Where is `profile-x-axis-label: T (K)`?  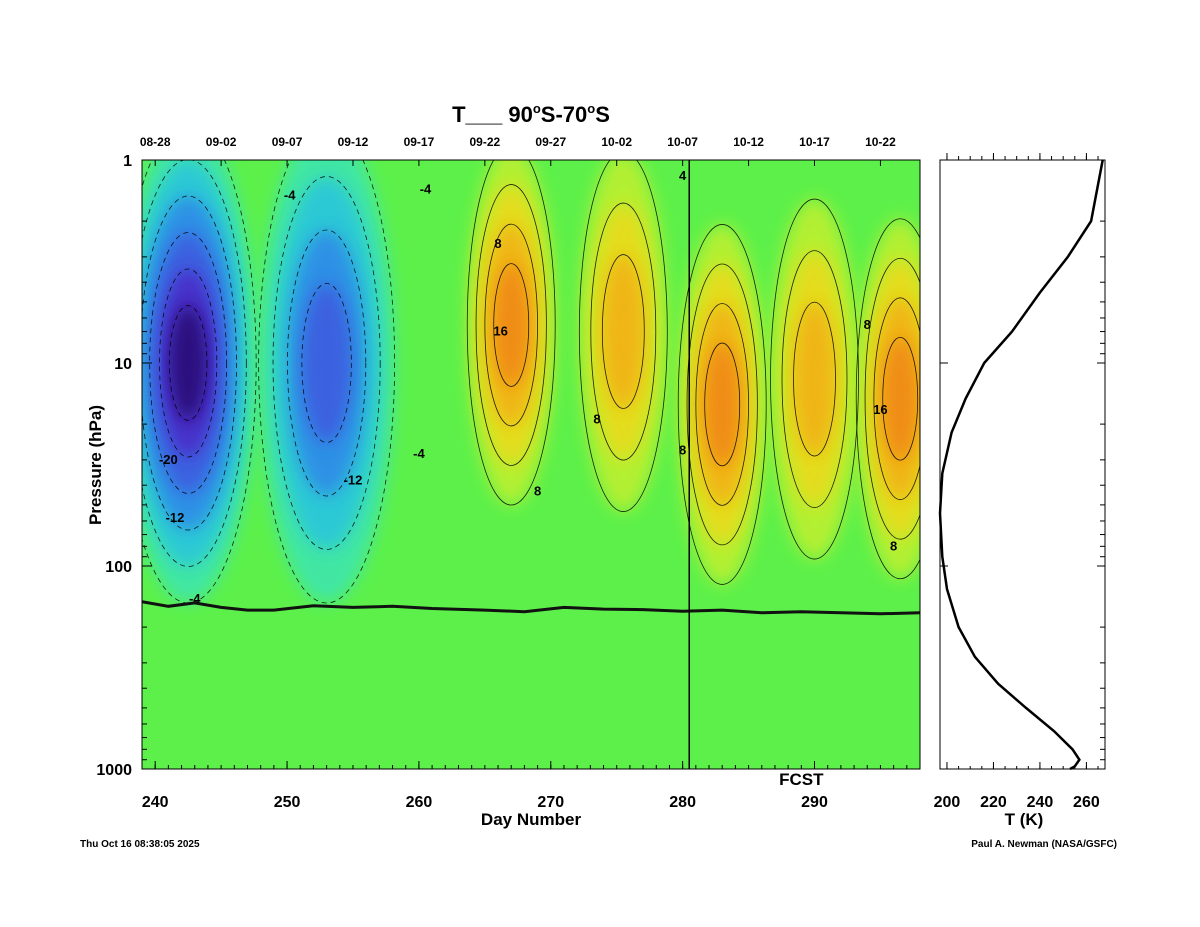 profile-x-axis-label: T (K) is located at coordinates (1024, 819).